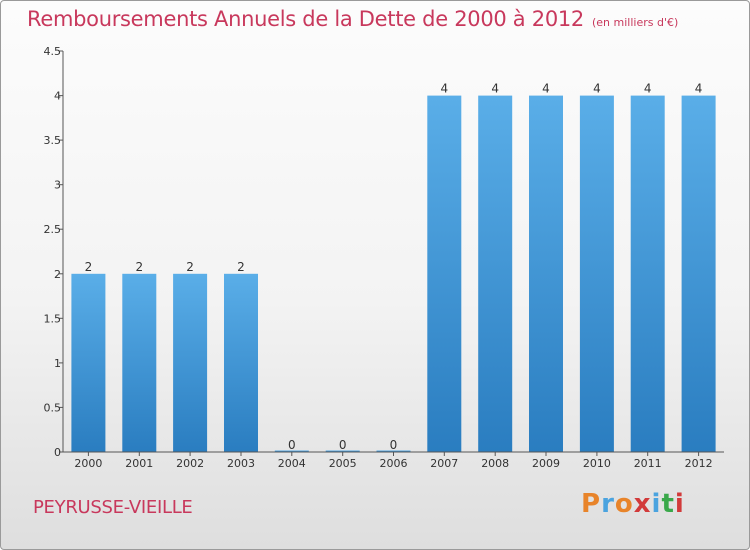  What do you see at coordinates (53, 407) in the screenshot?
I see `y-tick-label: 0.5` at bounding box center [53, 407].